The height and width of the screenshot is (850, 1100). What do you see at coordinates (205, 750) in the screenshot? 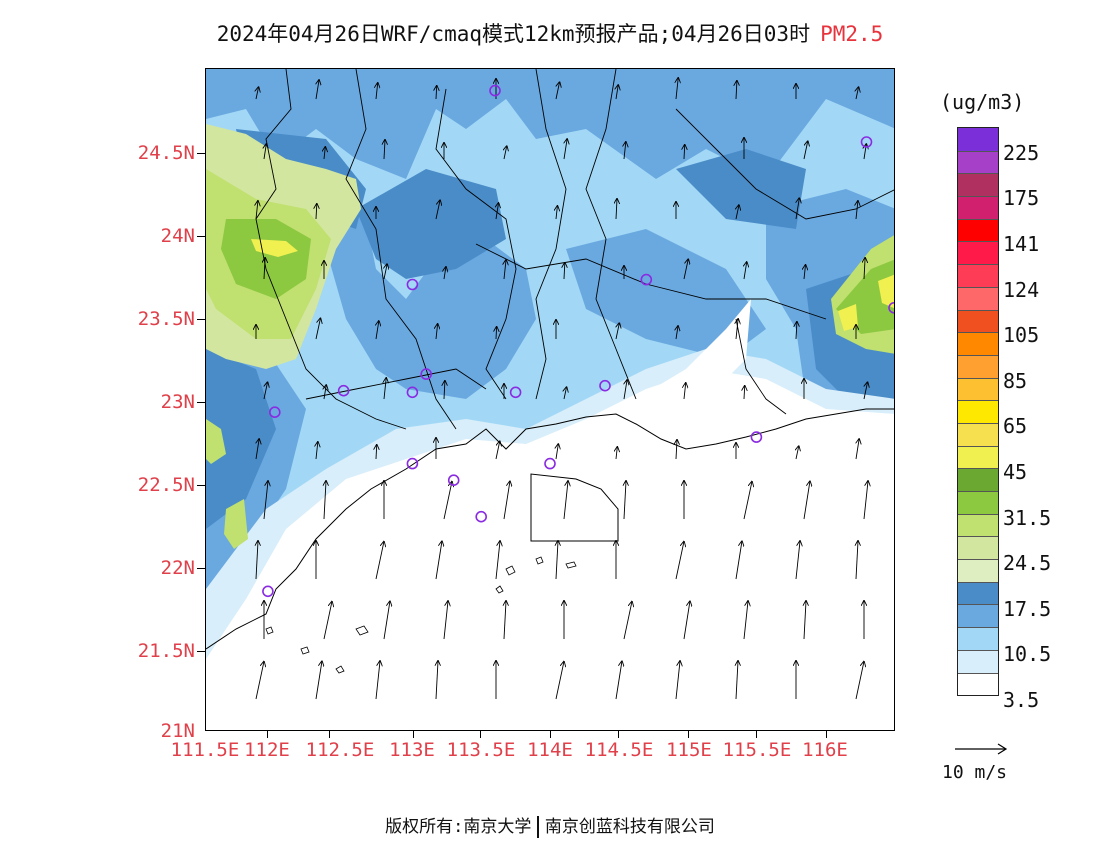
I see `lon-label: 111.5E` at bounding box center [205, 750].